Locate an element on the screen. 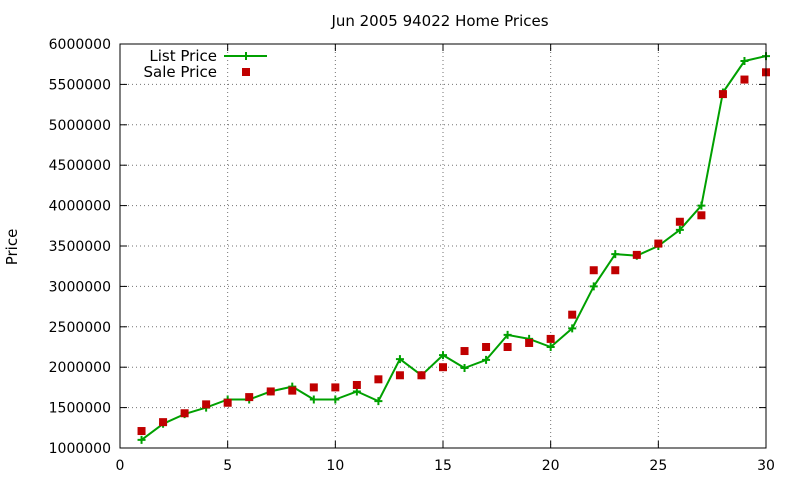 The image size is (800, 480). y-tick-label: 4000000 is located at coordinates (80, 207).